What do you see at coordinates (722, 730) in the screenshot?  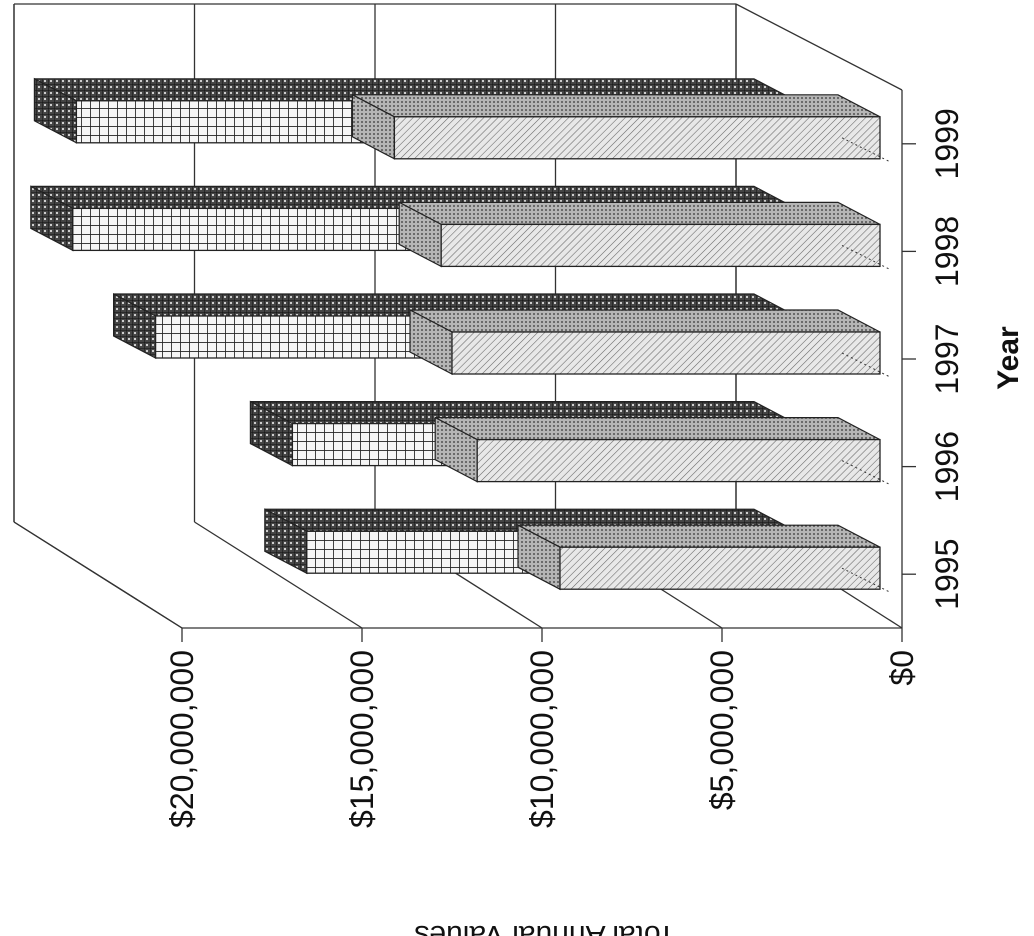 I see `value-tick-label: $5,000,000` at bounding box center [722, 730].